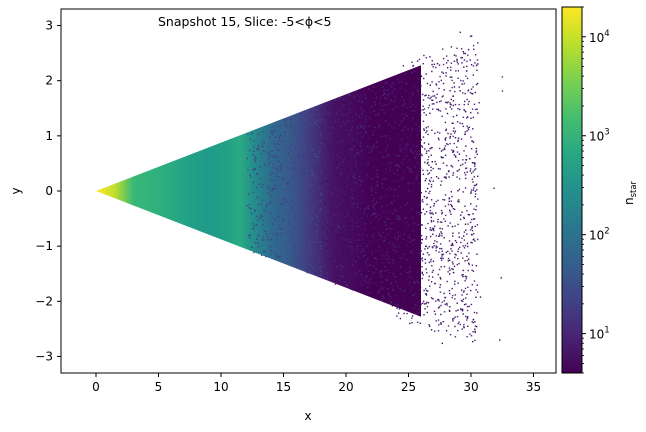  I want to click on colorbar-tick-base: 10, so click(596, 335).